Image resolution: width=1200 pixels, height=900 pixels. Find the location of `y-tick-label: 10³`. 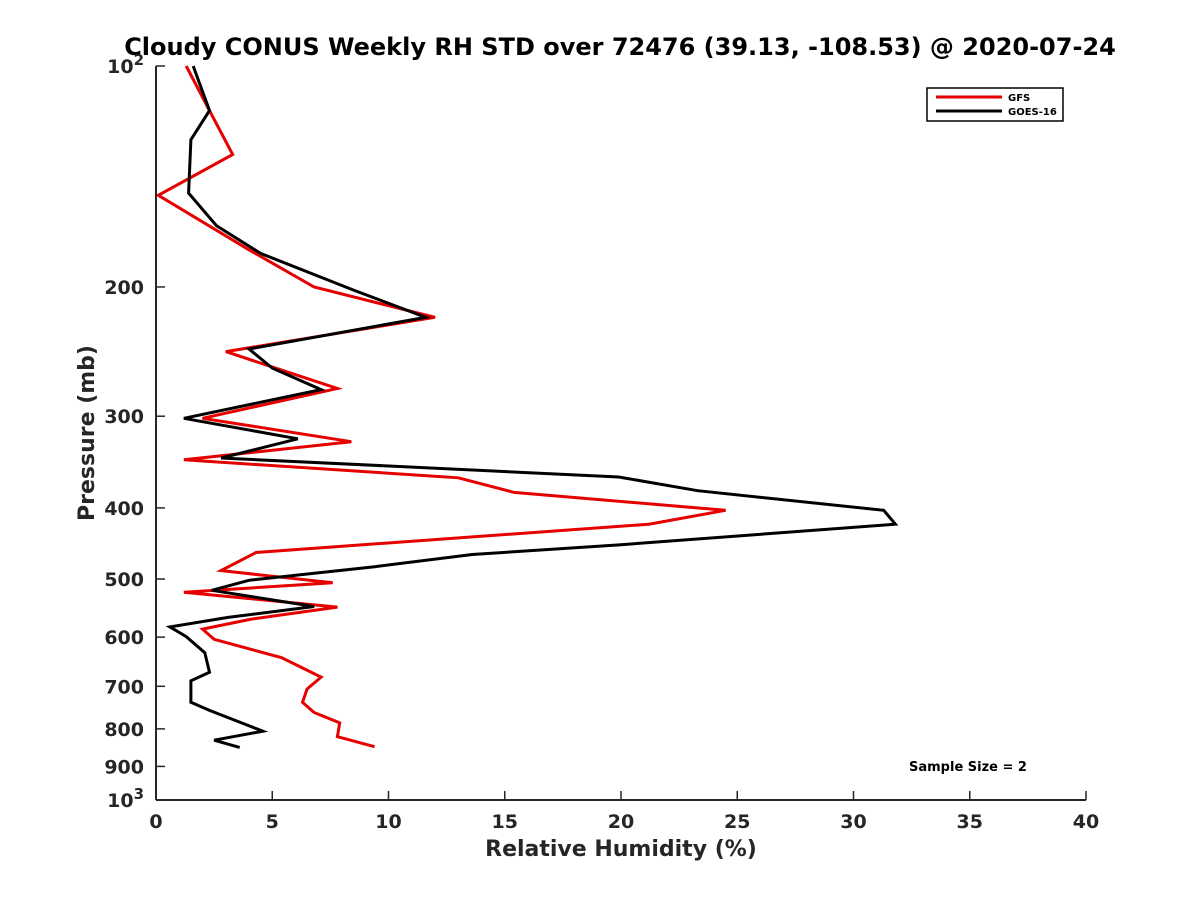

y-tick-label: 10³ is located at coordinates (125, 798).